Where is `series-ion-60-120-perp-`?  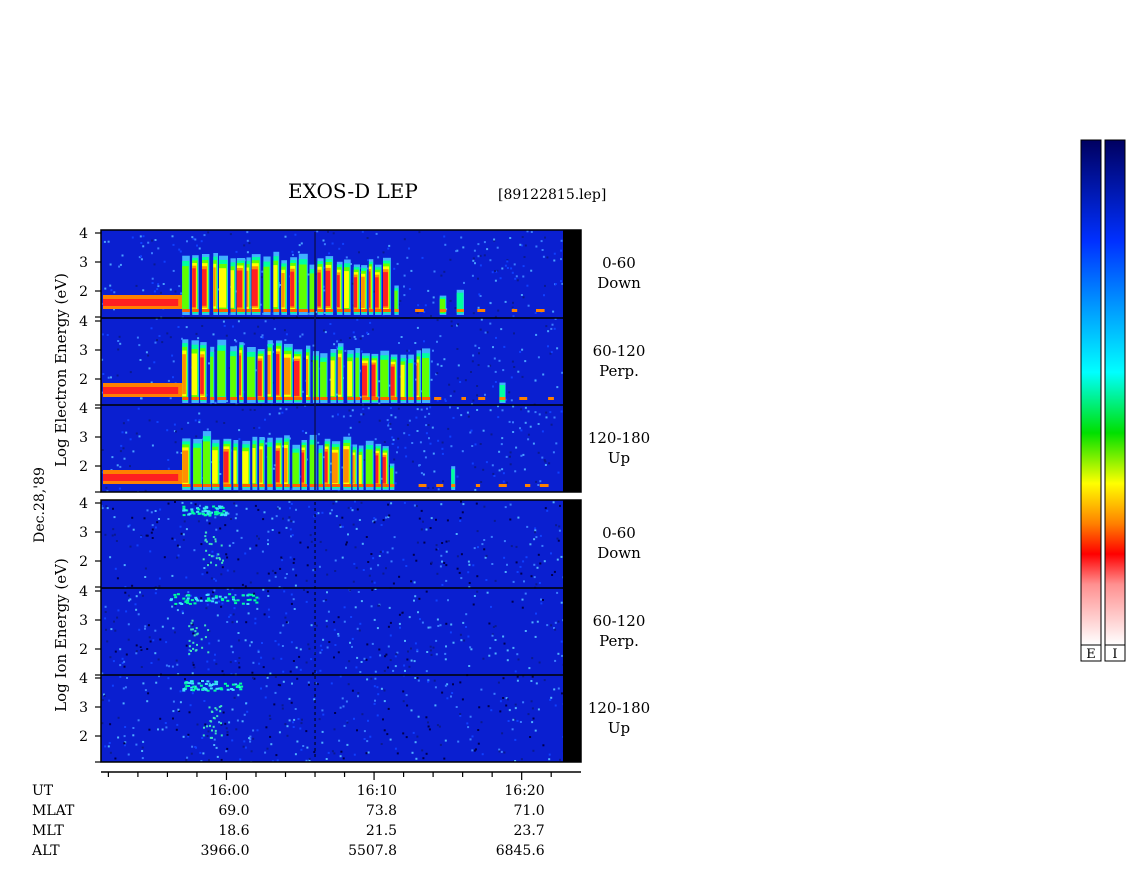
series-ion-60-120-perp- is located at coordinates (214, 624).